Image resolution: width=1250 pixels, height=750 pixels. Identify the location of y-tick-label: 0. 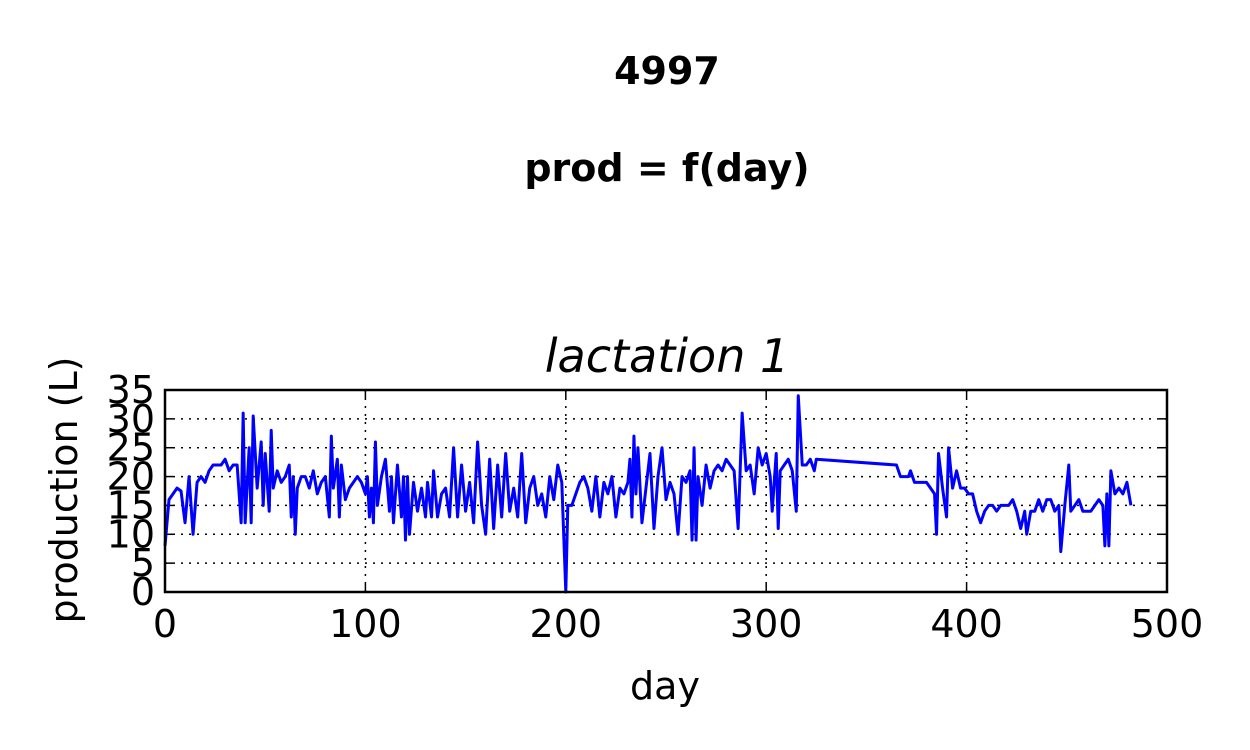
(143, 592).